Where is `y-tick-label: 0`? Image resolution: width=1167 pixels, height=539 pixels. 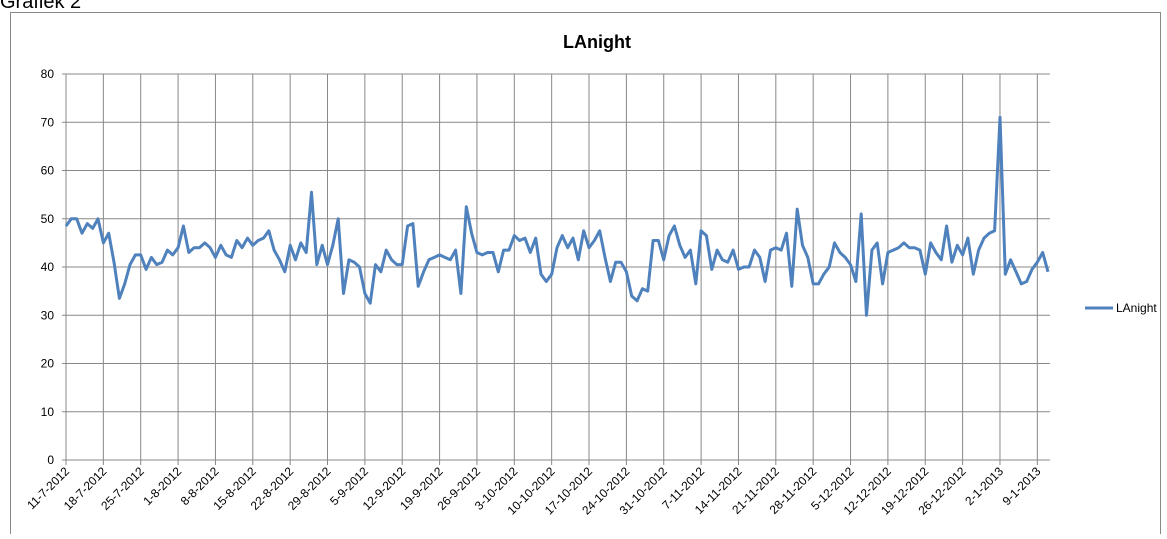 y-tick-label: 0 is located at coordinates (50, 460).